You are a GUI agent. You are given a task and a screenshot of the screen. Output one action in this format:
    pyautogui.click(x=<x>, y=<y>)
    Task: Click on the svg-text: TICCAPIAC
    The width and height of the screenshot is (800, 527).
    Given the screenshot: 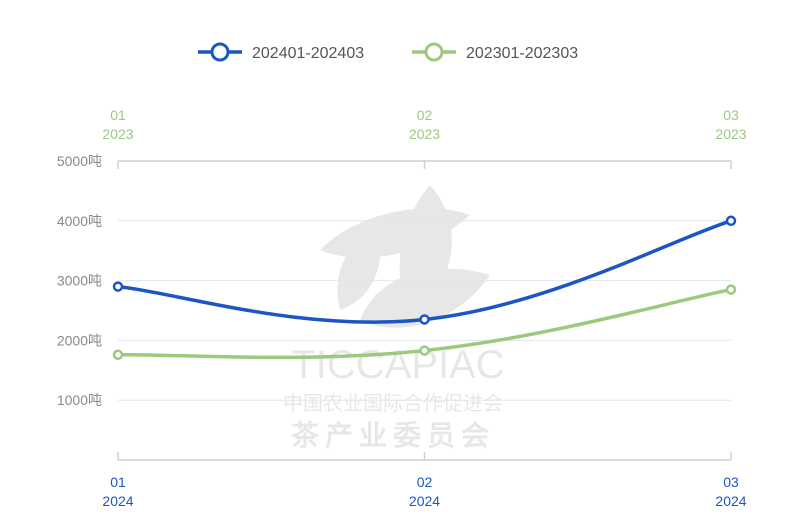 What is the action you would take?
    pyautogui.click(x=397, y=365)
    